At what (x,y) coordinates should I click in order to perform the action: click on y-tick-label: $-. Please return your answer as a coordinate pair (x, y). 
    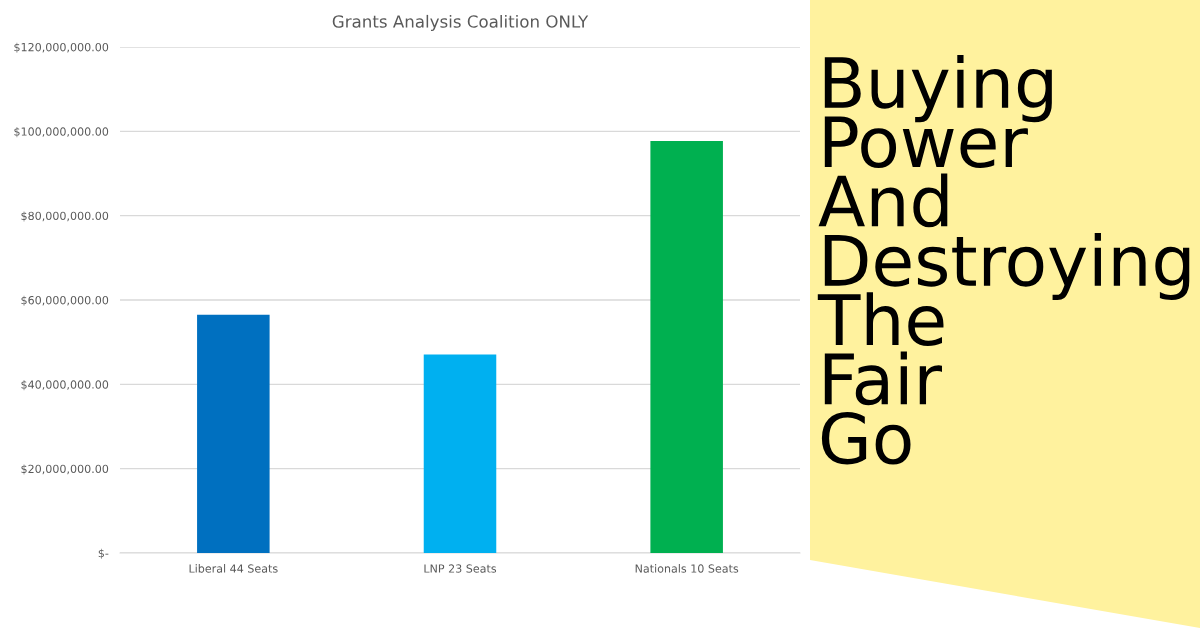
    Looking at the image, I should click on (103, 553).